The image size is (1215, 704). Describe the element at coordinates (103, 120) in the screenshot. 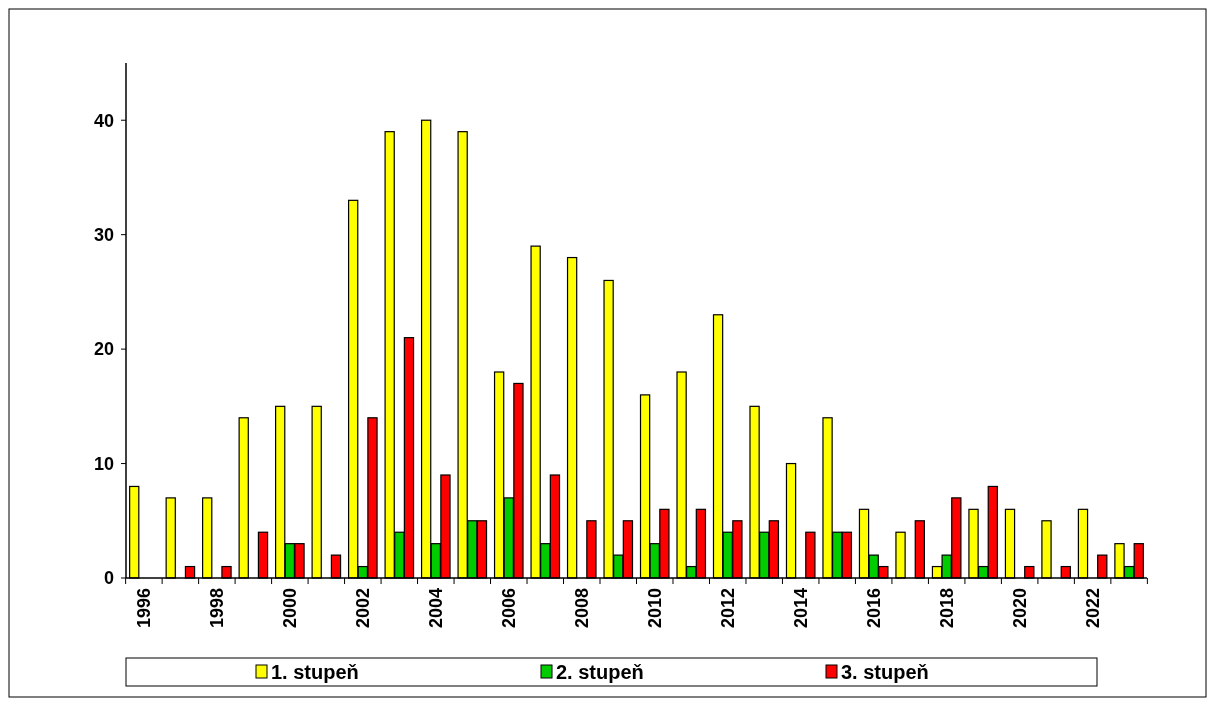

I see `y-tick-label: 40` at that location.